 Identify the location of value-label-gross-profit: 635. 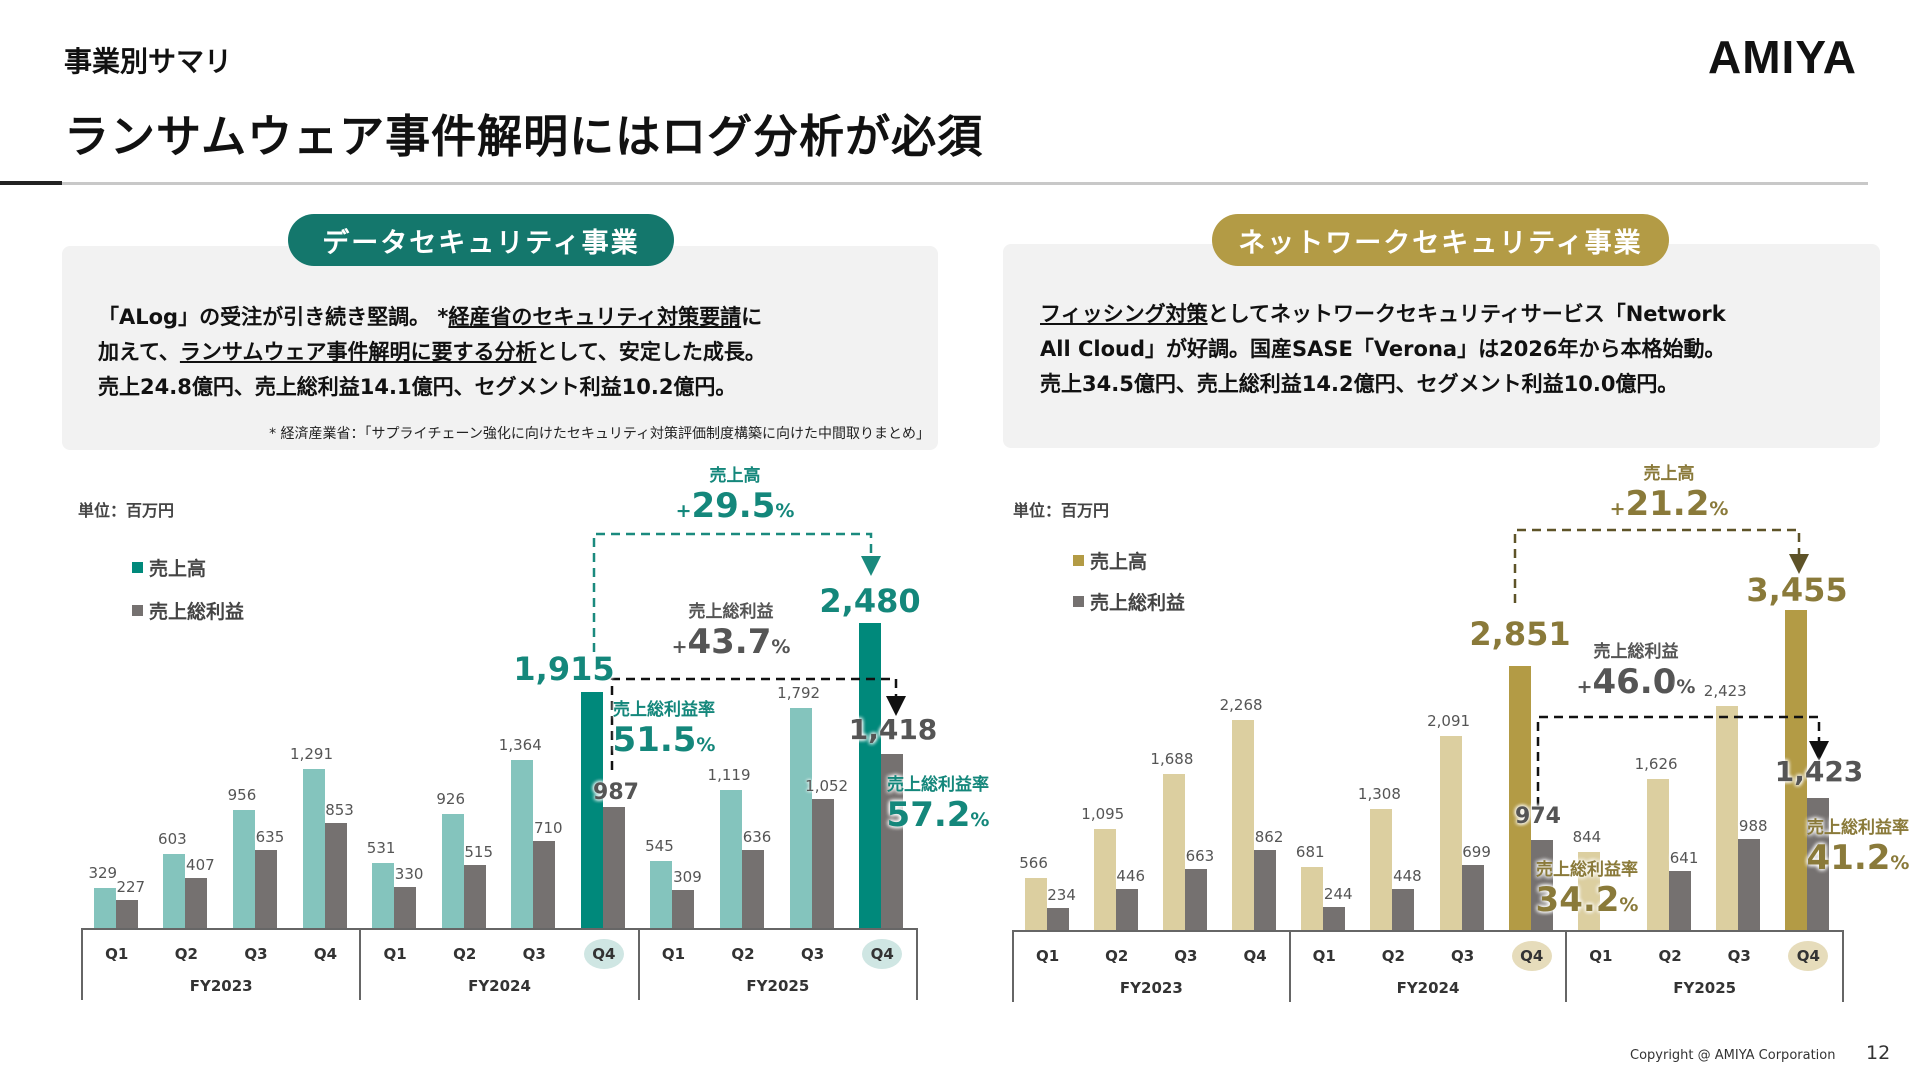
(270, 836).